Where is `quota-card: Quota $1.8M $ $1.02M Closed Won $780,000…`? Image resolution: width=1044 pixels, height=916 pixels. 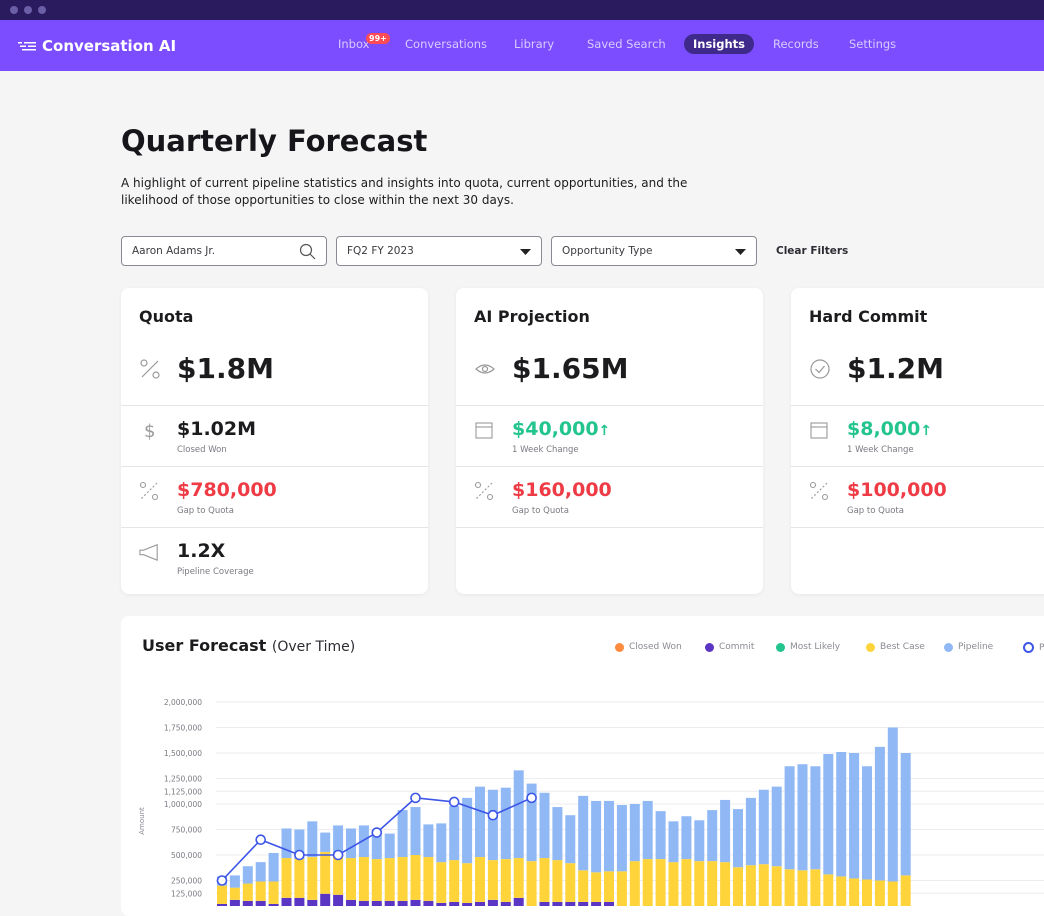 quota-card: Quota $1.8M $ $1.02M Closed Won $780,000… is located at coordinates (274, 441).